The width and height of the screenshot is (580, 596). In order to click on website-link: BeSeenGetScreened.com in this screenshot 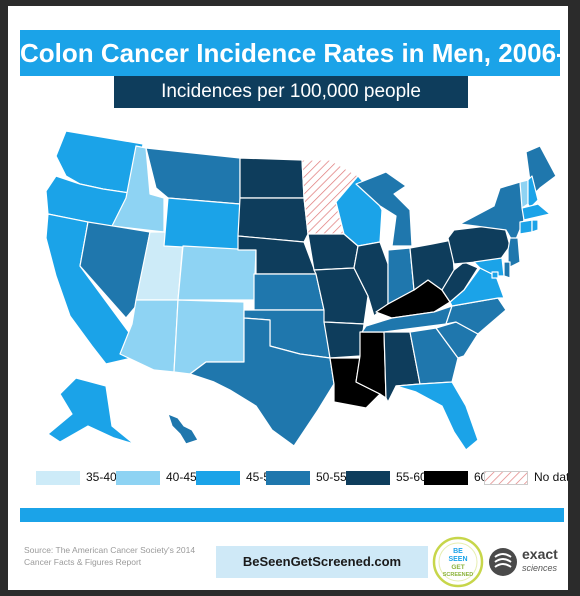, I will do `click(322, 562)`.